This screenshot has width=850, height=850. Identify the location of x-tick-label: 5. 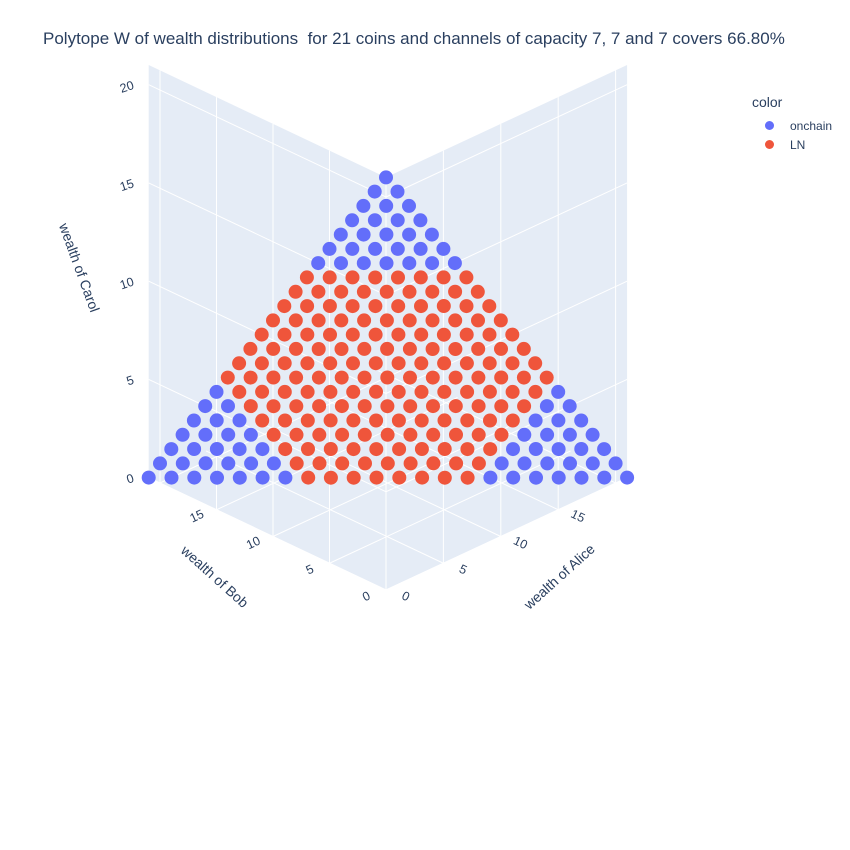
(463, 570).